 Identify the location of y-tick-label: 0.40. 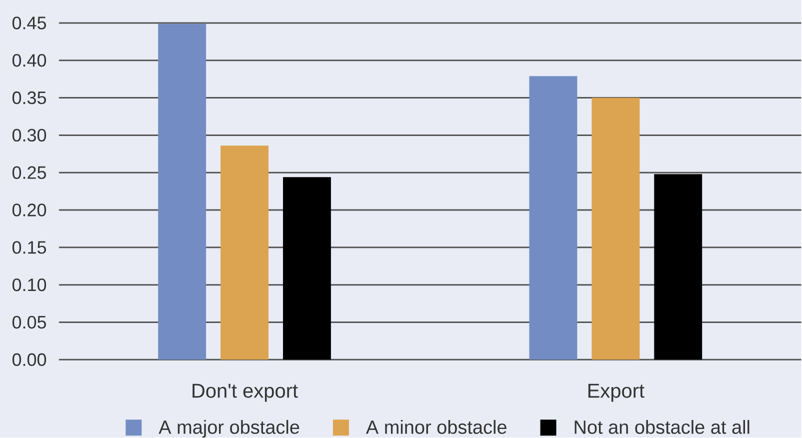
(29, 60).